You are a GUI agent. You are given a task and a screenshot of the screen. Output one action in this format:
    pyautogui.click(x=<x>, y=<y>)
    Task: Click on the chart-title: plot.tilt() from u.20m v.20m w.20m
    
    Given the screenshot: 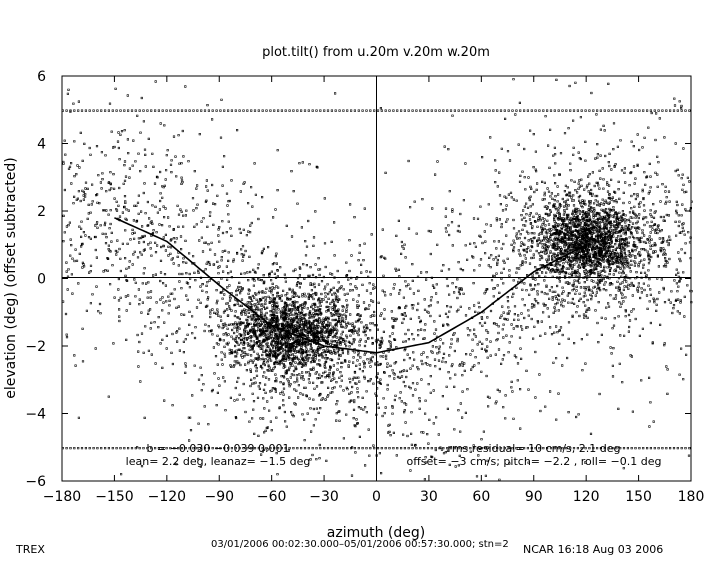 What is the action you would take?
    pyautogui.click(x=376, y=52)
    